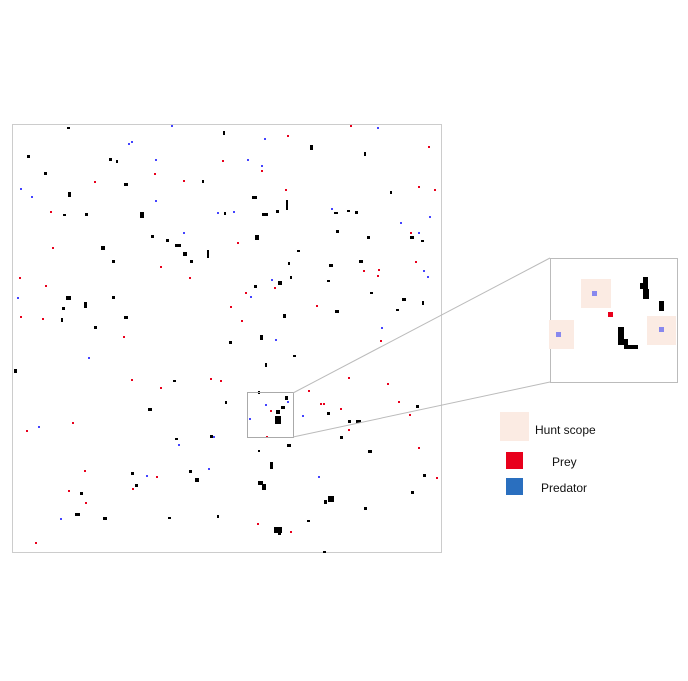  I want to click on zoom-connector-bottom, so click(421, 409).